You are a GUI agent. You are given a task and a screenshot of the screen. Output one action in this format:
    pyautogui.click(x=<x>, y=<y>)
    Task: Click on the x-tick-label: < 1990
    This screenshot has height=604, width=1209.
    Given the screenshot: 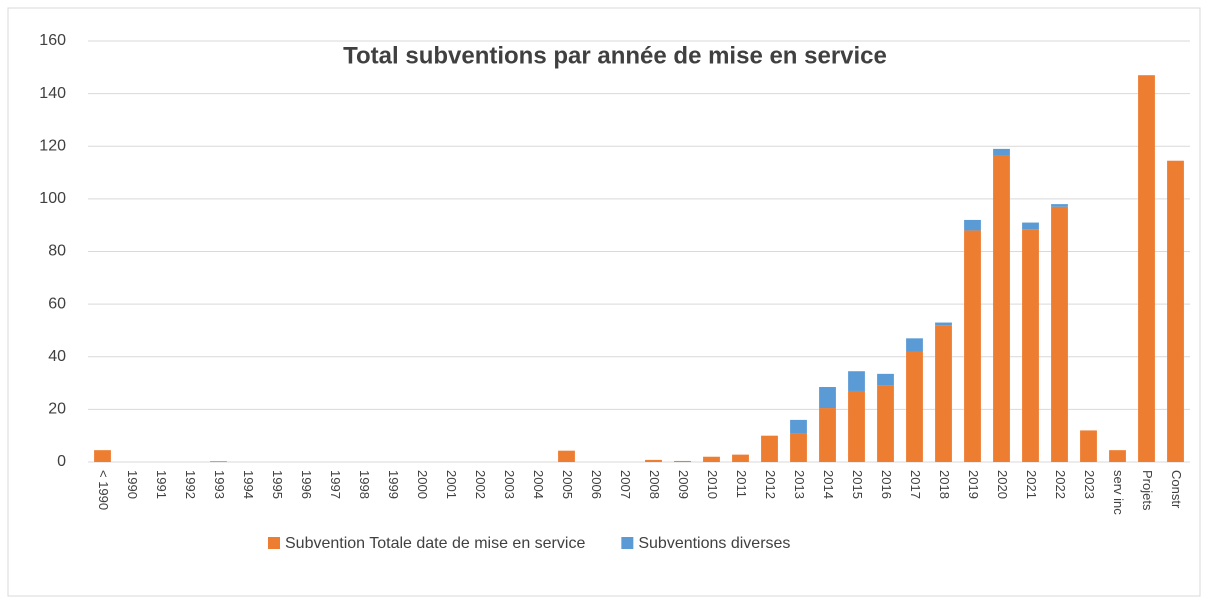 What is the action you would take?
    pyautogui.click(x=103, y=490)
    